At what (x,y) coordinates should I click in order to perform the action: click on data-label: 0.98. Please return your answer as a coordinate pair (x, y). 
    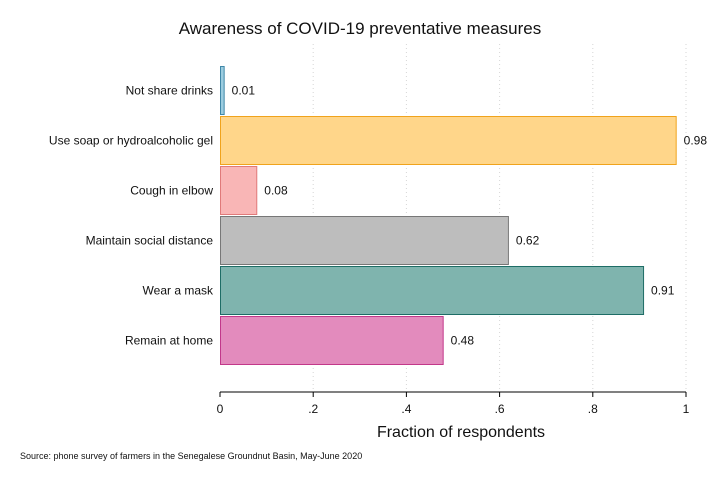
    Looking at the image, I should click on (696, 141).